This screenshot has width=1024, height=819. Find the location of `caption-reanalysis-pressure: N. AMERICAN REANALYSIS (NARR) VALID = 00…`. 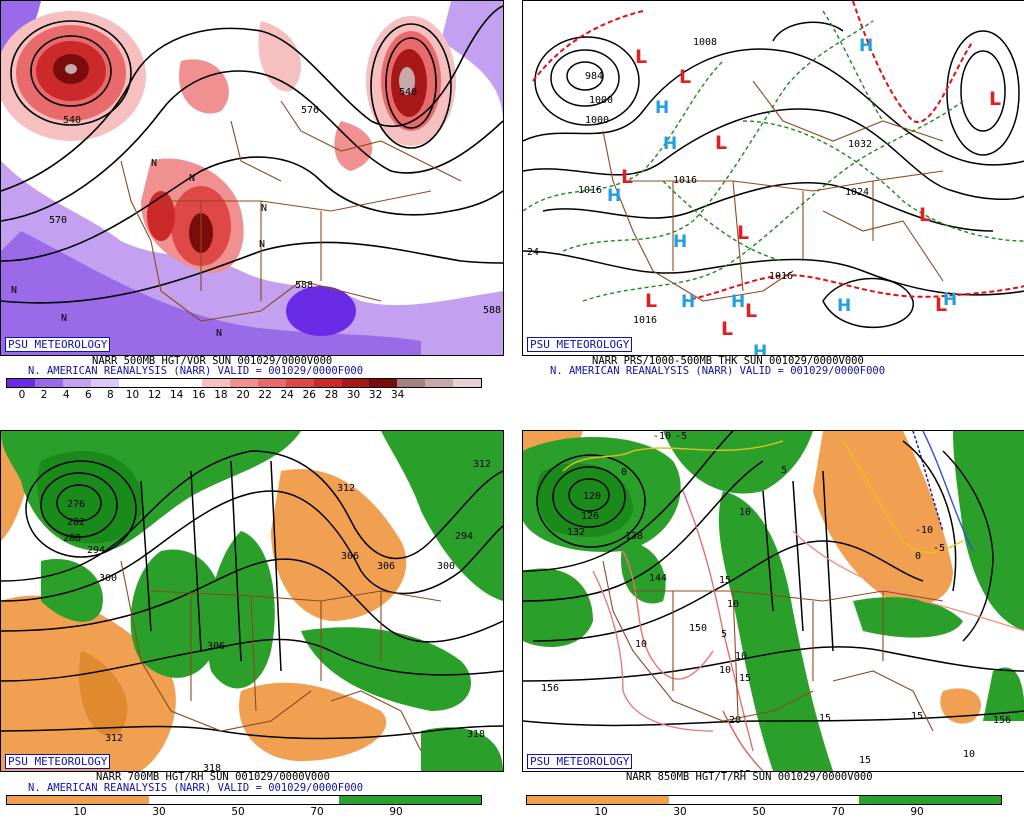

caption-reanalysis-pressure: N. AMERICAN REANALYSIS (NARR) VALID = 00… is located at coordinates (718, 371).